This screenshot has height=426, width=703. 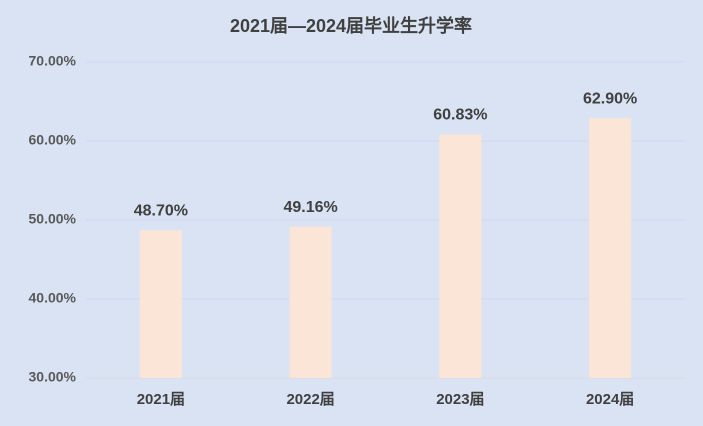 What do you see at coordinates (53, 61) in the screenshot?
I see `y-tick-label: 70.00%` at bounding box center [53, 61].